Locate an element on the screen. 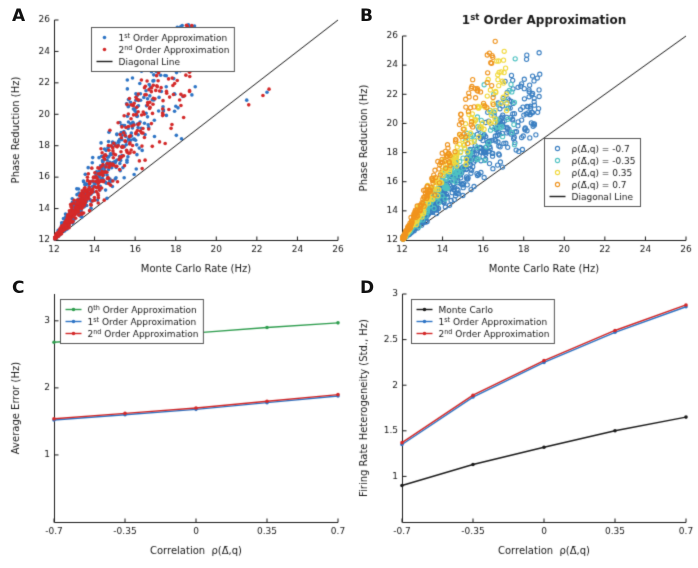  panel-c-label: C is located at coordinates (18, 288).